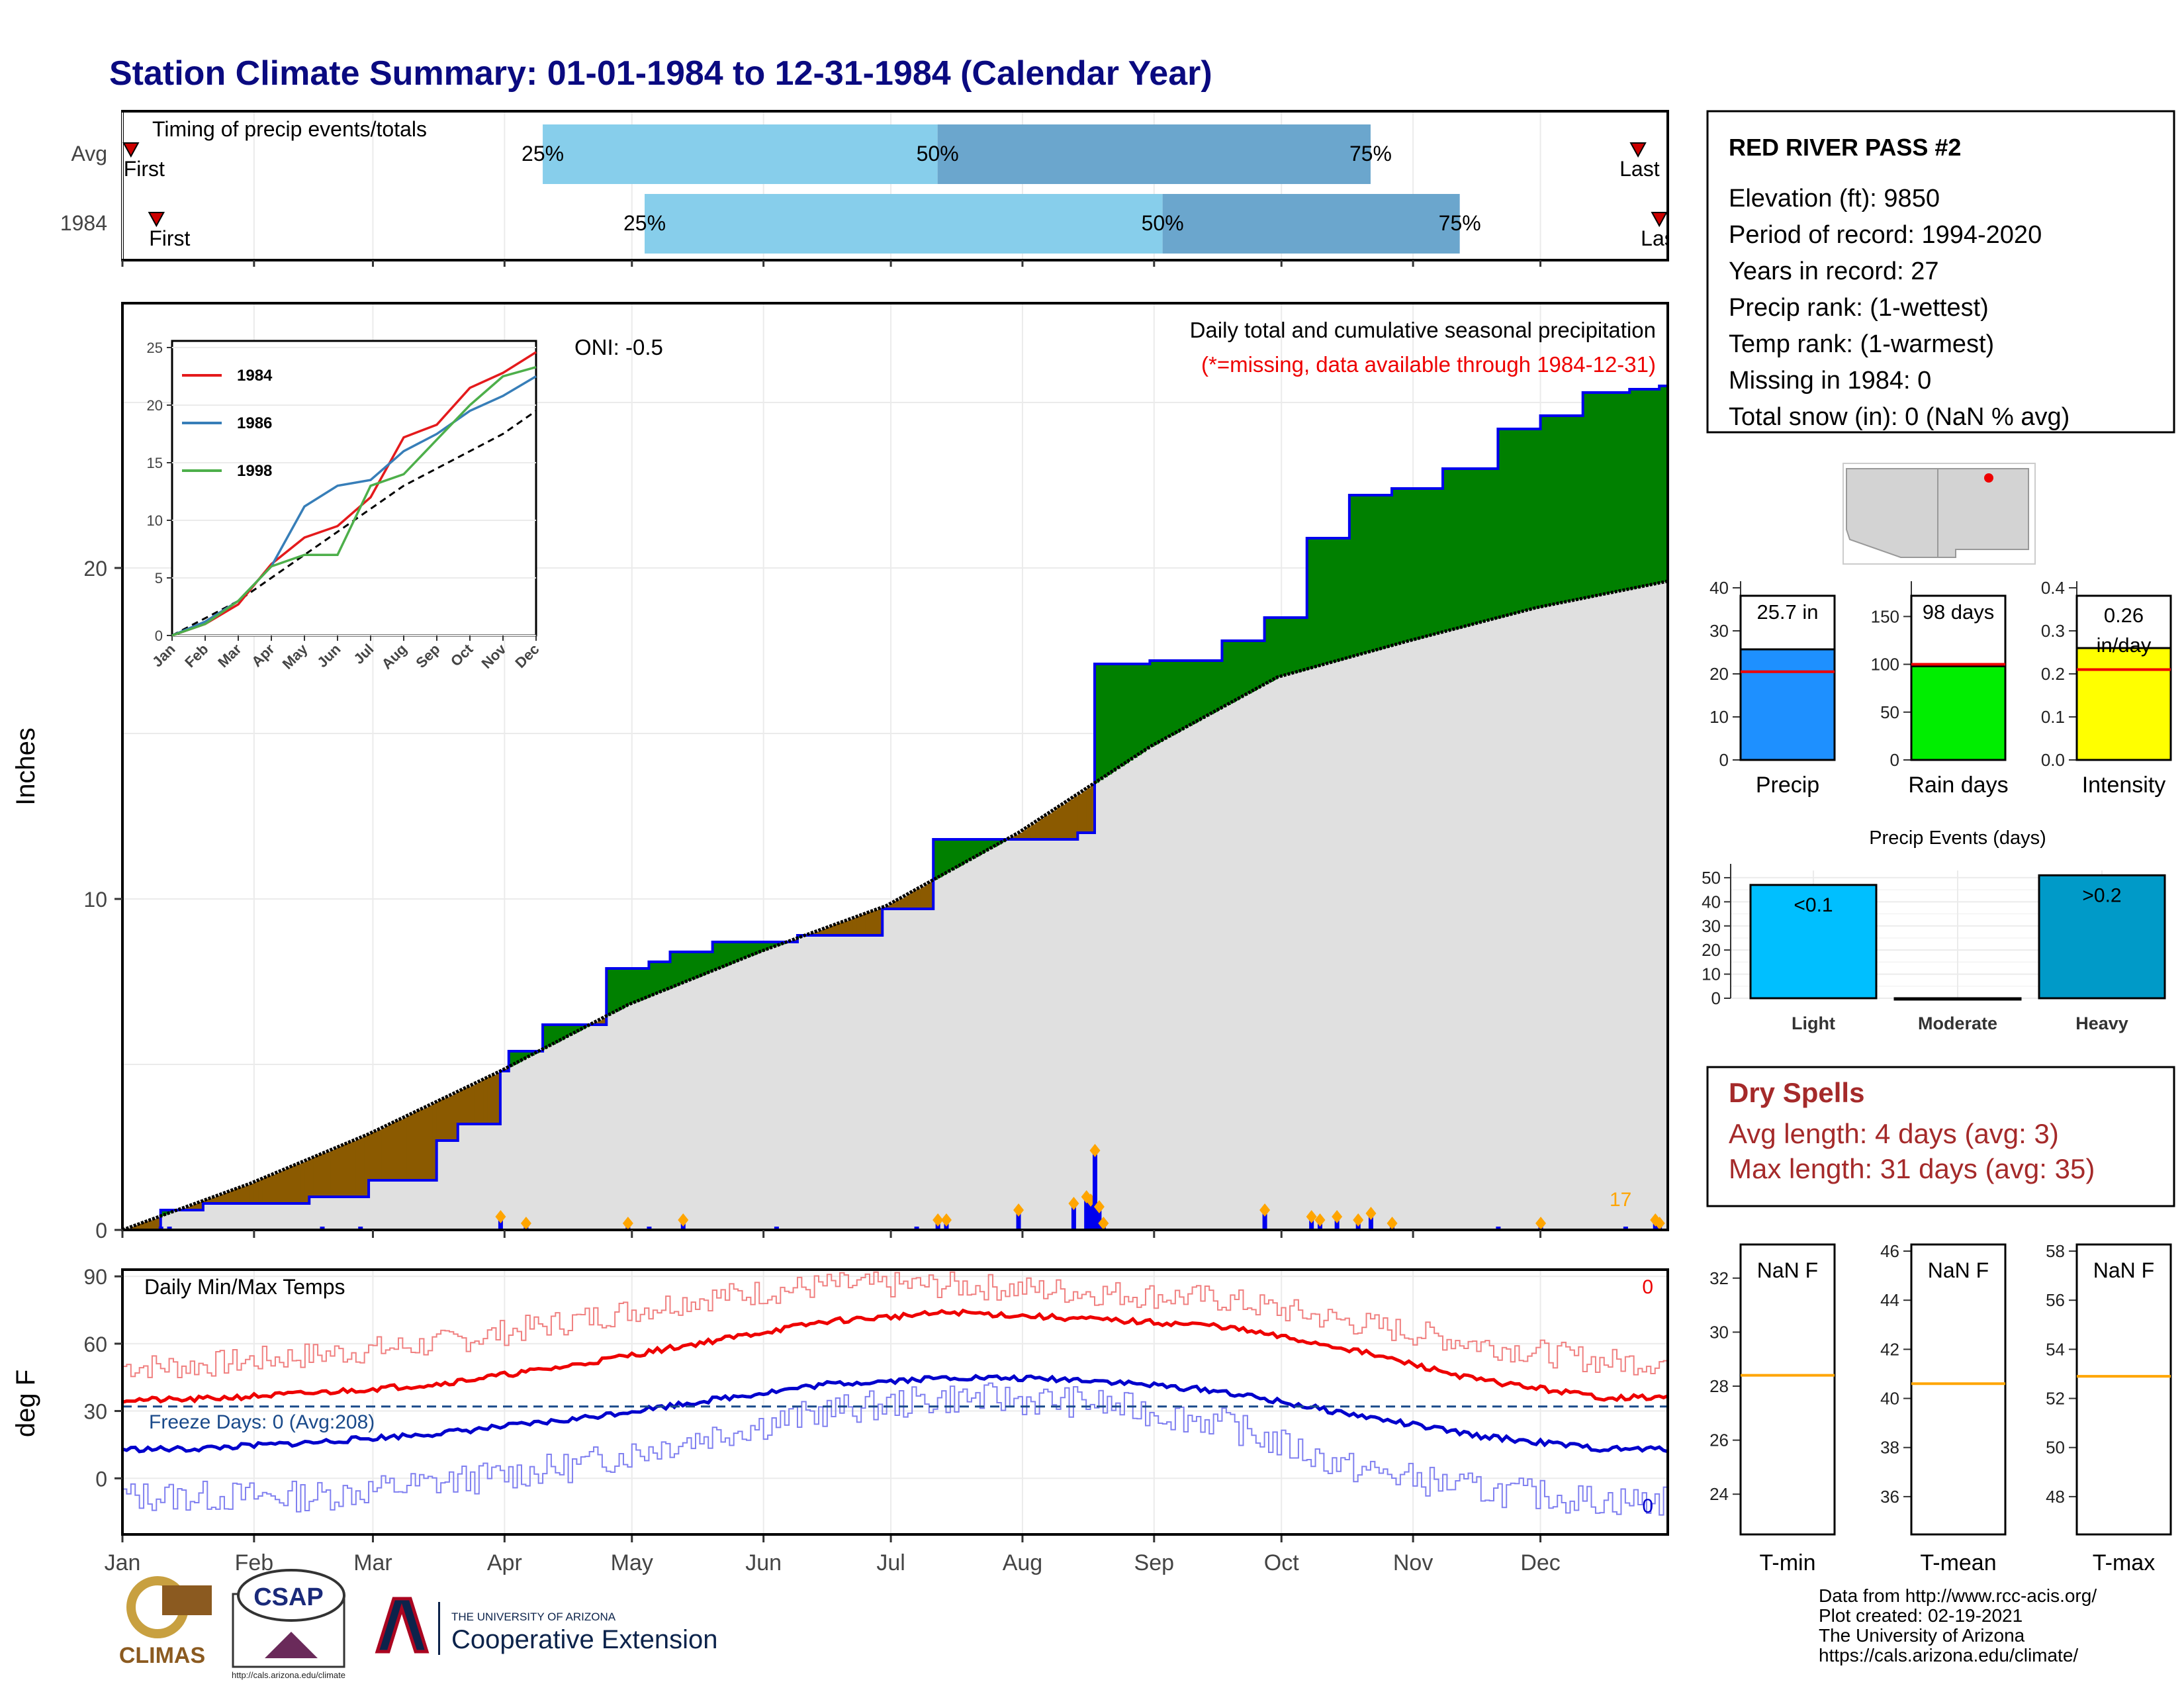  Describe the element at coordinates (1719, 717) in the screenshot. I see `mini-tick-label: 10` at that location.